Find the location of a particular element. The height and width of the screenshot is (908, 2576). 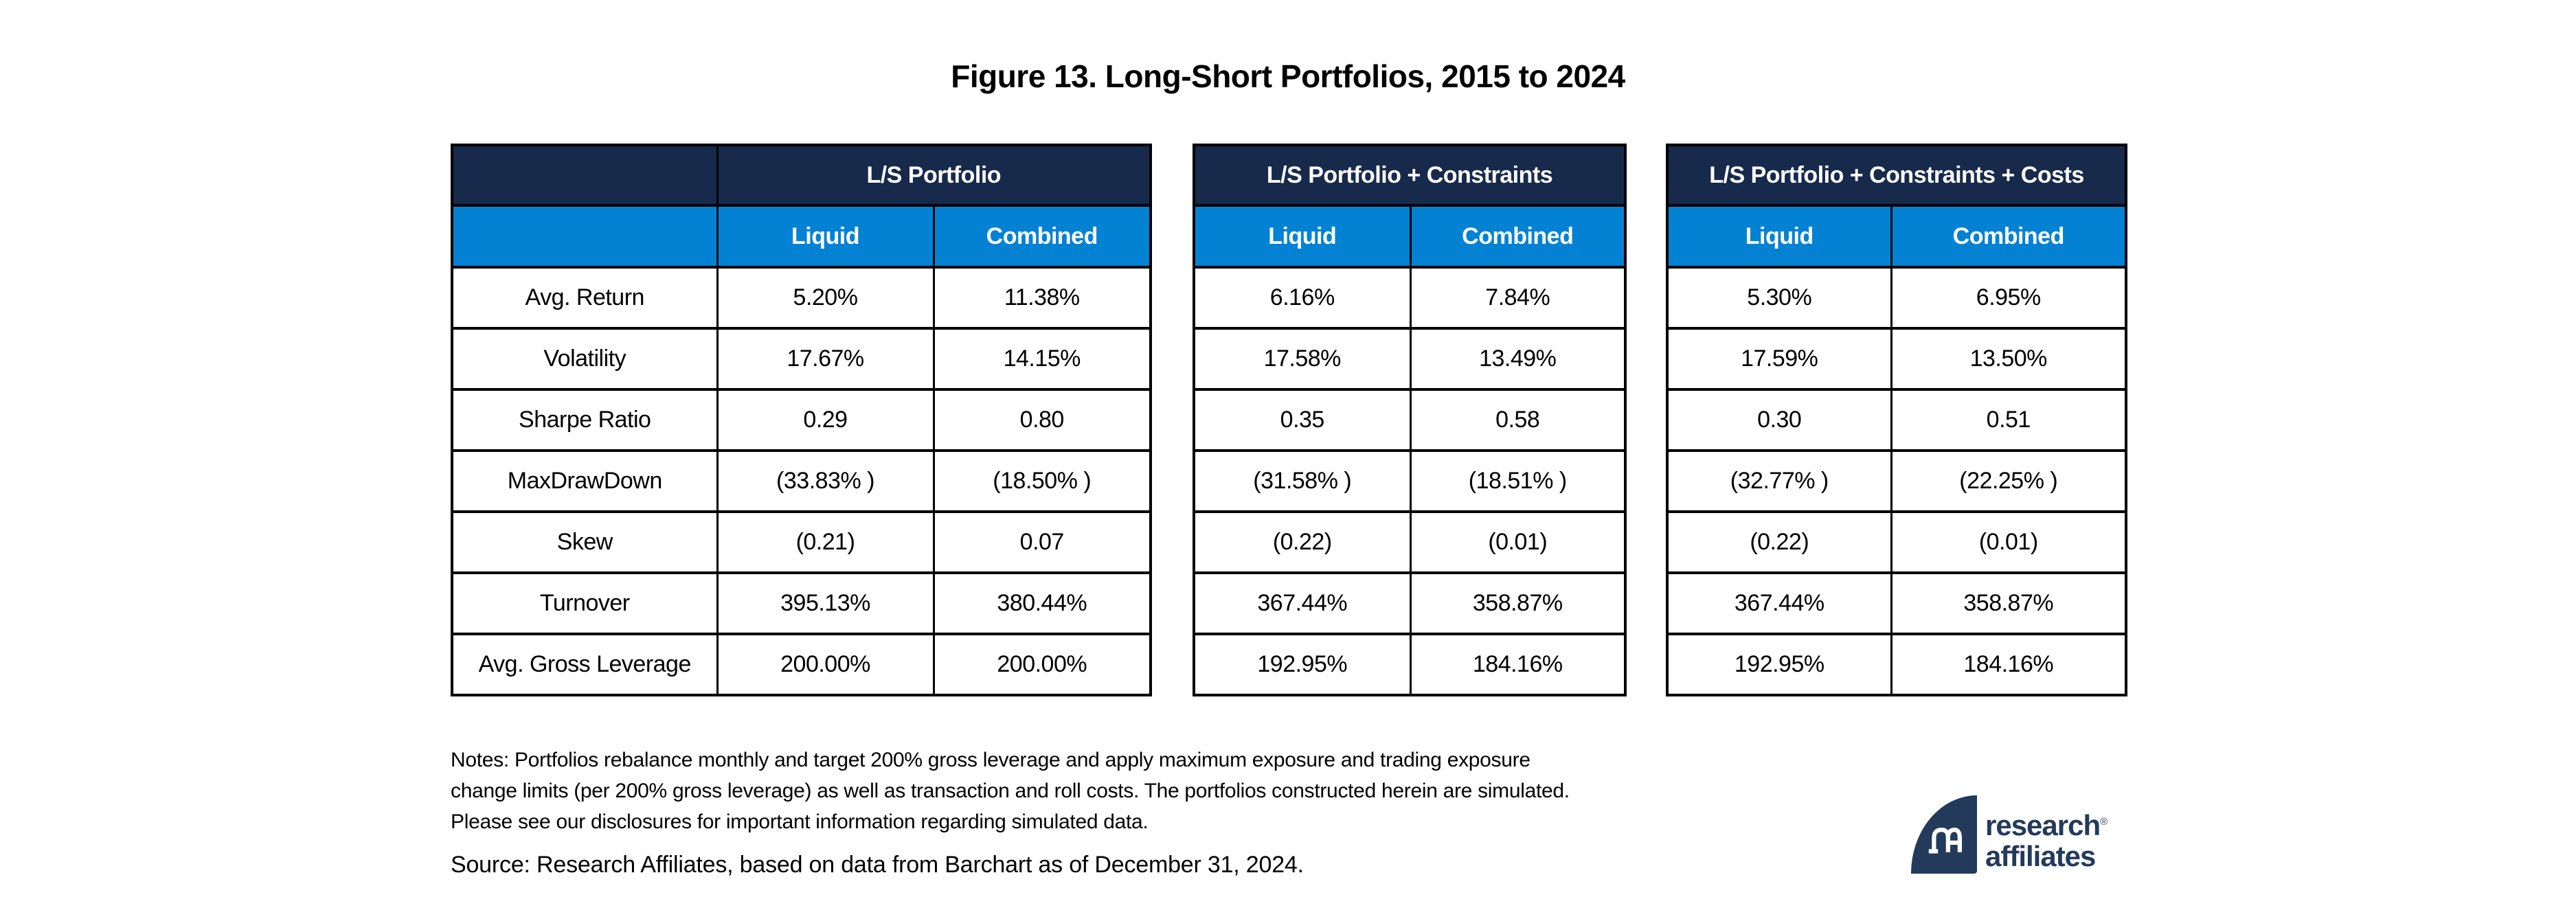

value-cell: 6.95% is located at coordinates (2008, 298).